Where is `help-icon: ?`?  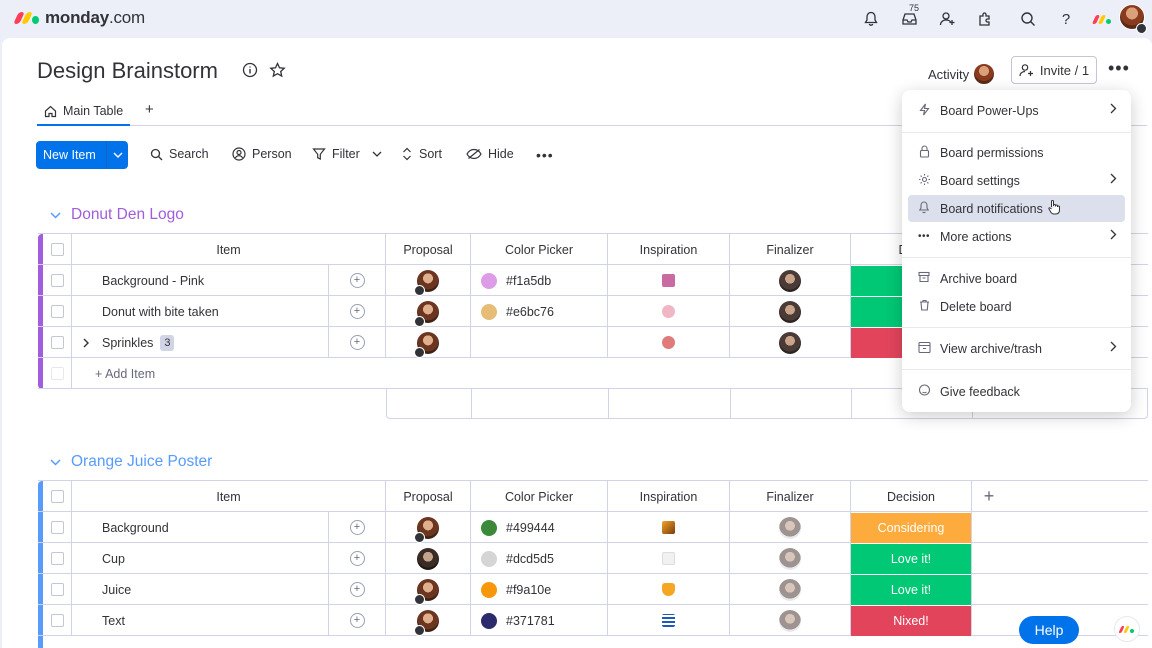
help-icon: ? is located at coordinates (1066, 19).